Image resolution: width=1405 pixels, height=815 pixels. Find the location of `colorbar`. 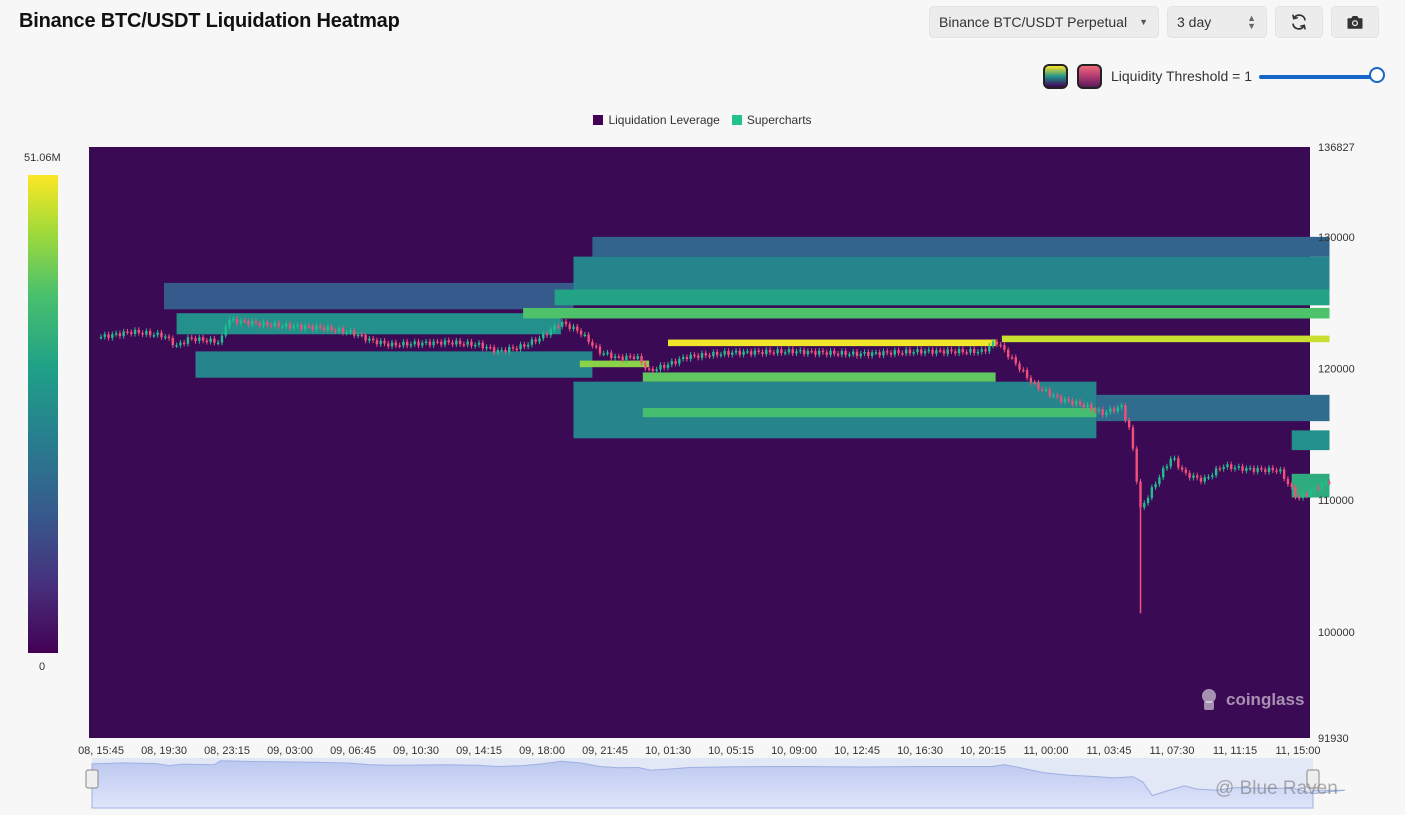

colorbar is located at coordinates (43, 414).